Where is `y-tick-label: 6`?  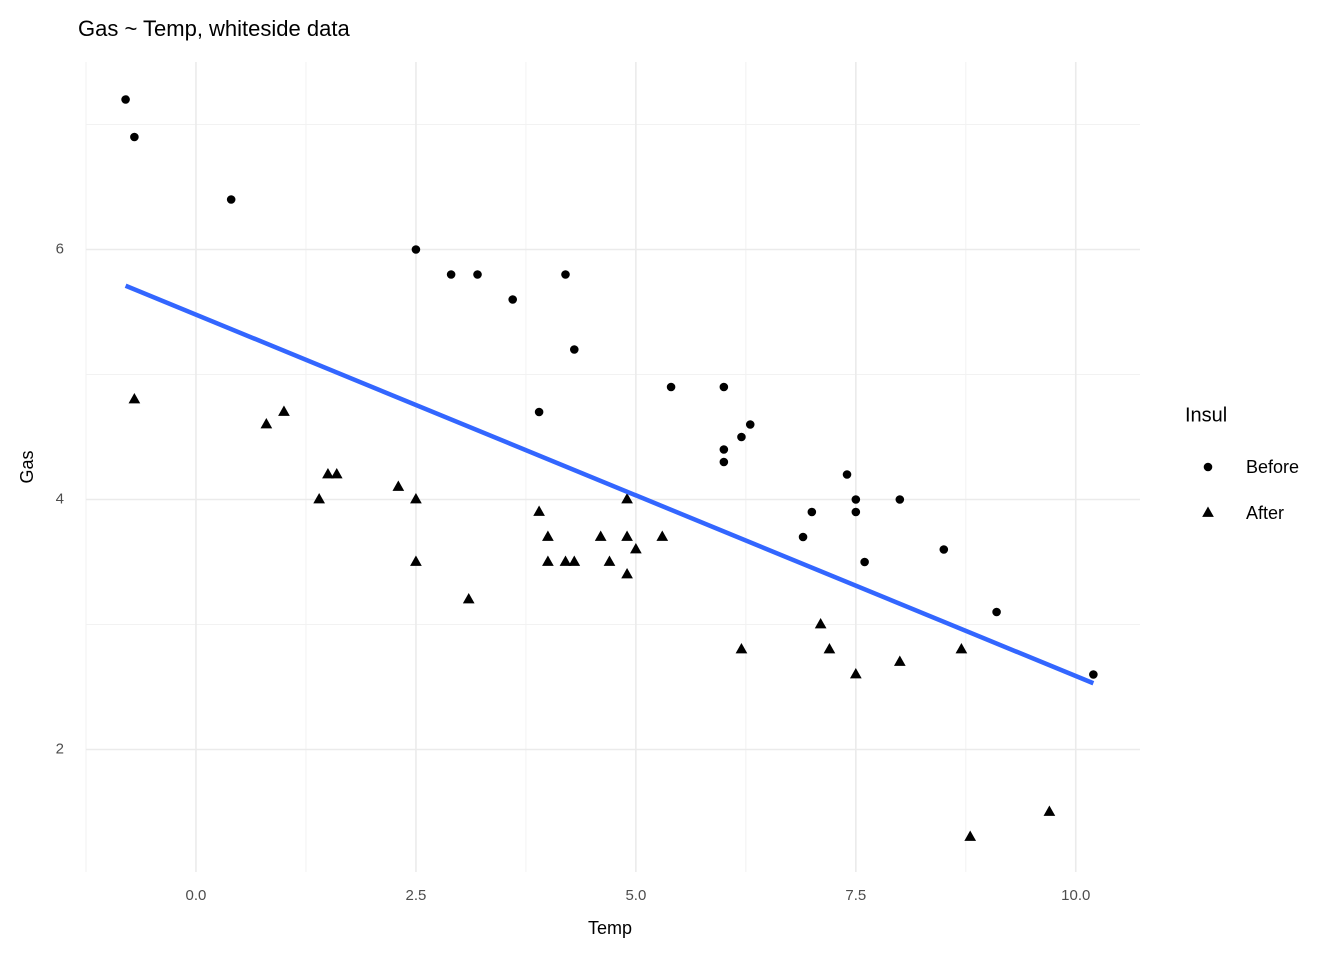
y-tick-label: 6 is located at coordinates (60, 248).